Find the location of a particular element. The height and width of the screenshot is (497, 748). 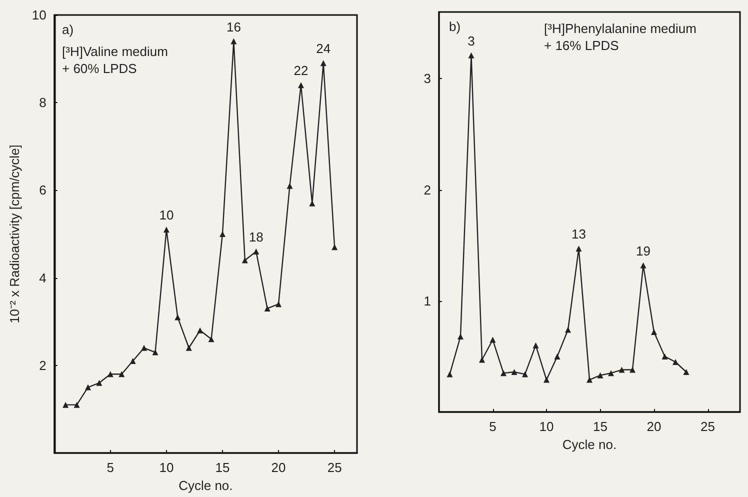

annotation: 16 is located at coordinates (233, 26).